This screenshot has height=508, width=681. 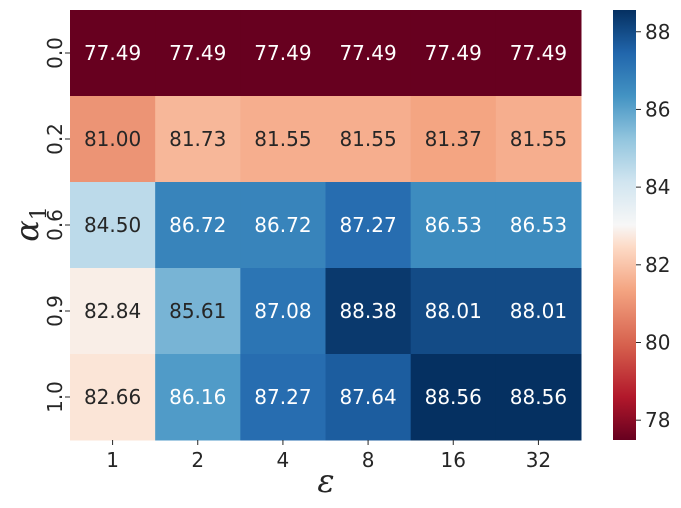 What do you see at coordinates (657, 343) in the screenshot?
I see `colorbar-tick-label: 80` at bounding box center [657, 343].